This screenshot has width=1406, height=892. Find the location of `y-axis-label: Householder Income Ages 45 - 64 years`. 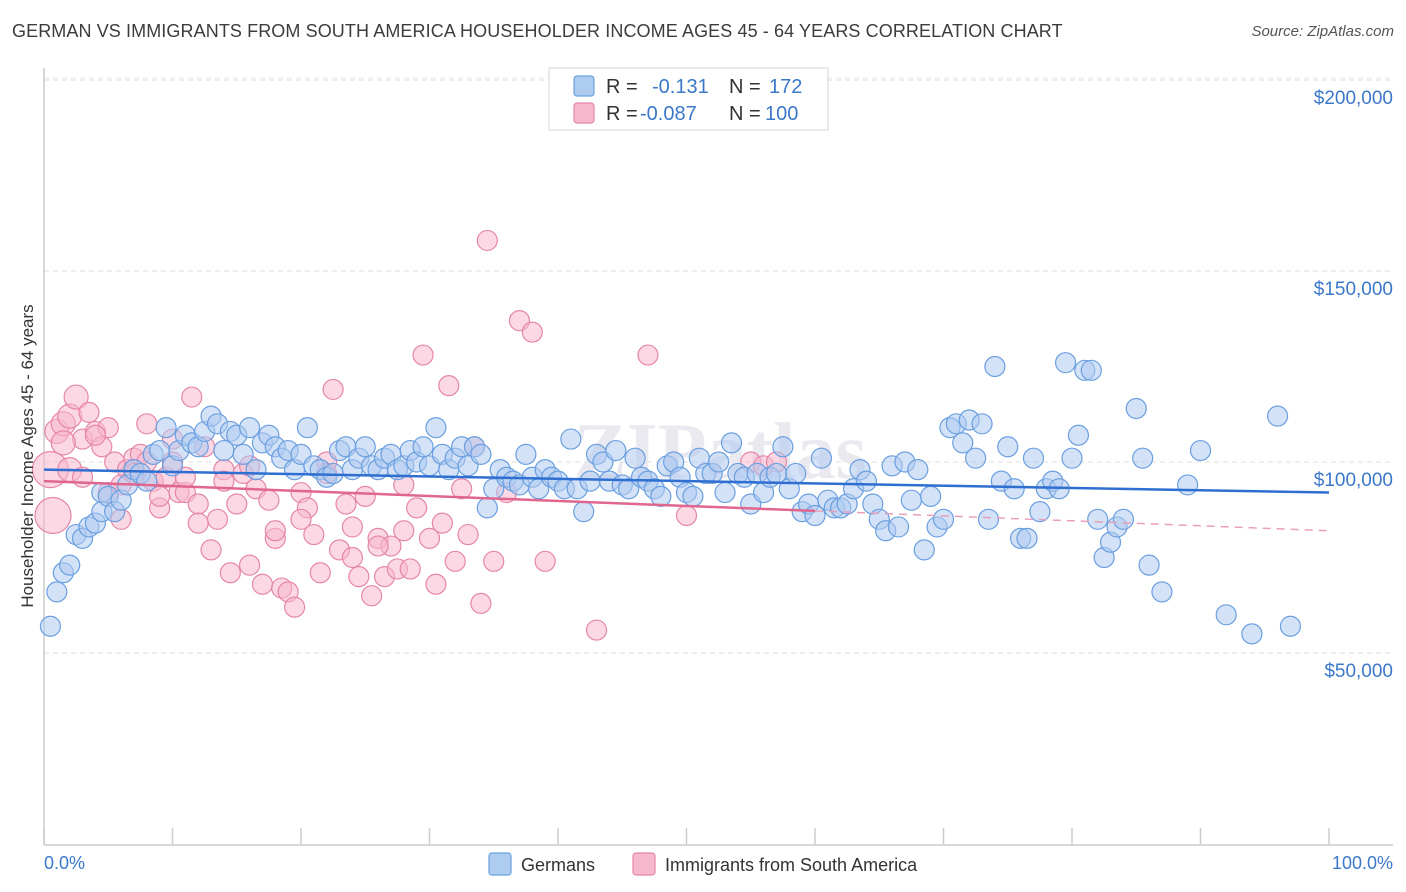

y-axis-label: Householder Income Ages 45 - 64 years is located at coordinates (27, 455).